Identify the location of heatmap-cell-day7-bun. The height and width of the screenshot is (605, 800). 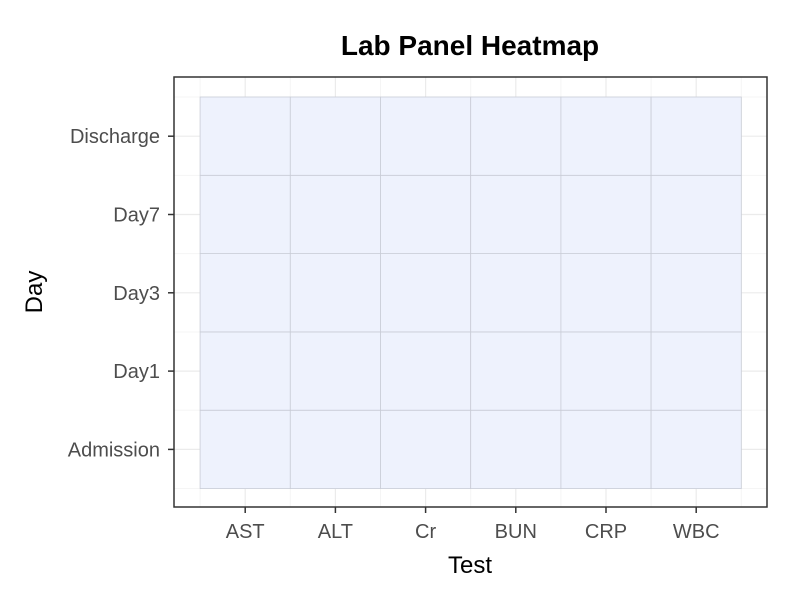
(516, 214).